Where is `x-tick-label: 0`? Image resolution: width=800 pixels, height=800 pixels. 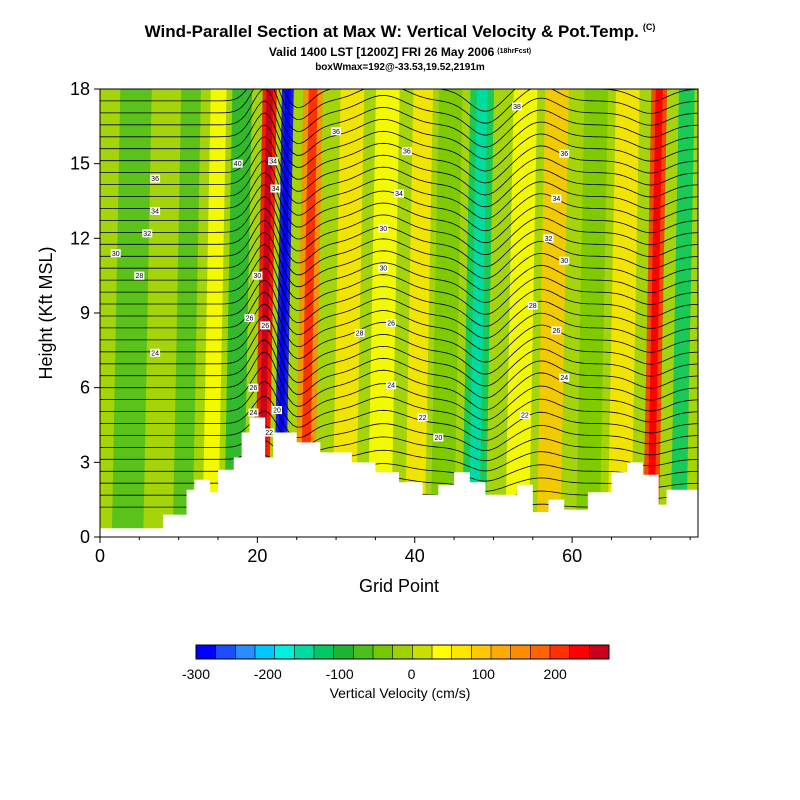
x-tick-label: 0 is located at coordinates (100, 556).